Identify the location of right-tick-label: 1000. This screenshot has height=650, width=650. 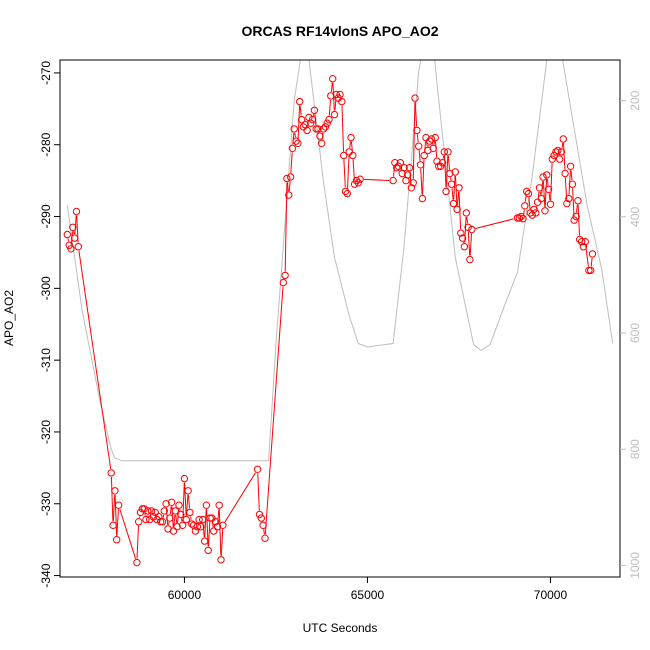
(635, 565).